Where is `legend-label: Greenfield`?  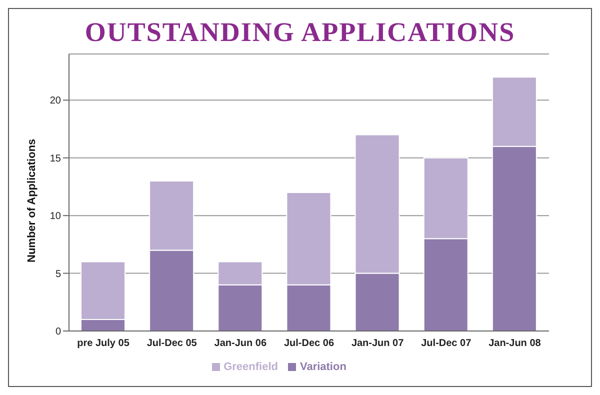
legend-label: Greenfield is located at coordinates (251, 367).